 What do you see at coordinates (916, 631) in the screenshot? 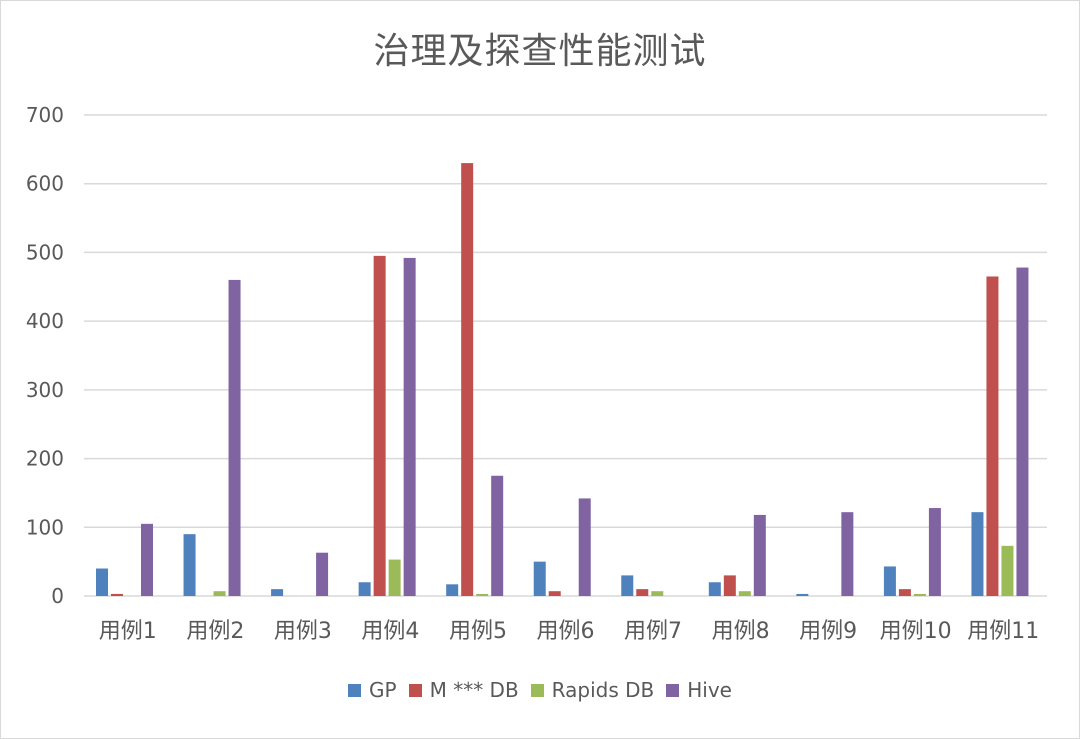
I see `x-tick-label: 用例10` at bounding box center [916, 631].